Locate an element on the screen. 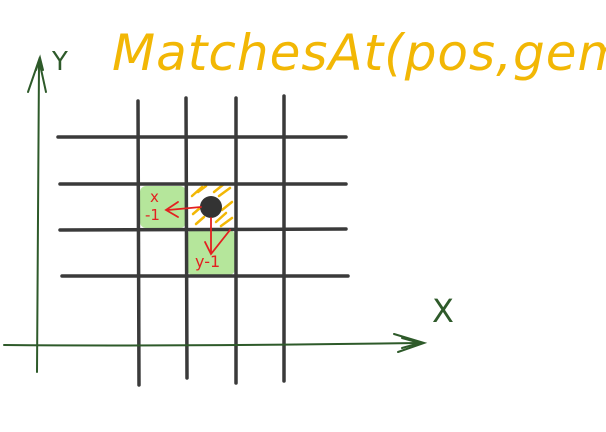  gem-dot is located at coordinates (211, 207).